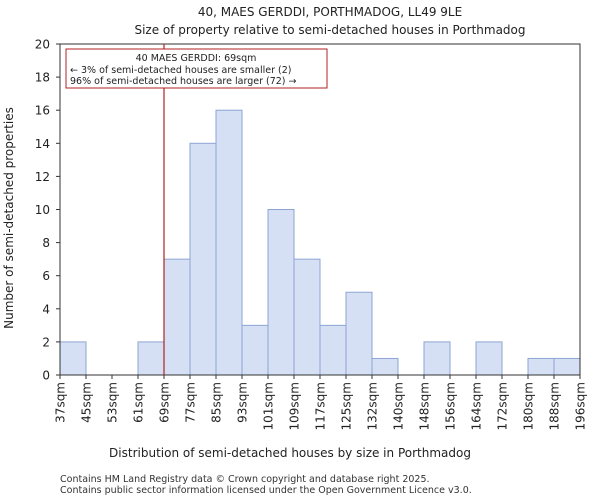 The height and width of the screenshot is (500, 600). Describe the element at coordinates (42, 177) in the screenshot. I see `y-tick-label: 12` at that location.